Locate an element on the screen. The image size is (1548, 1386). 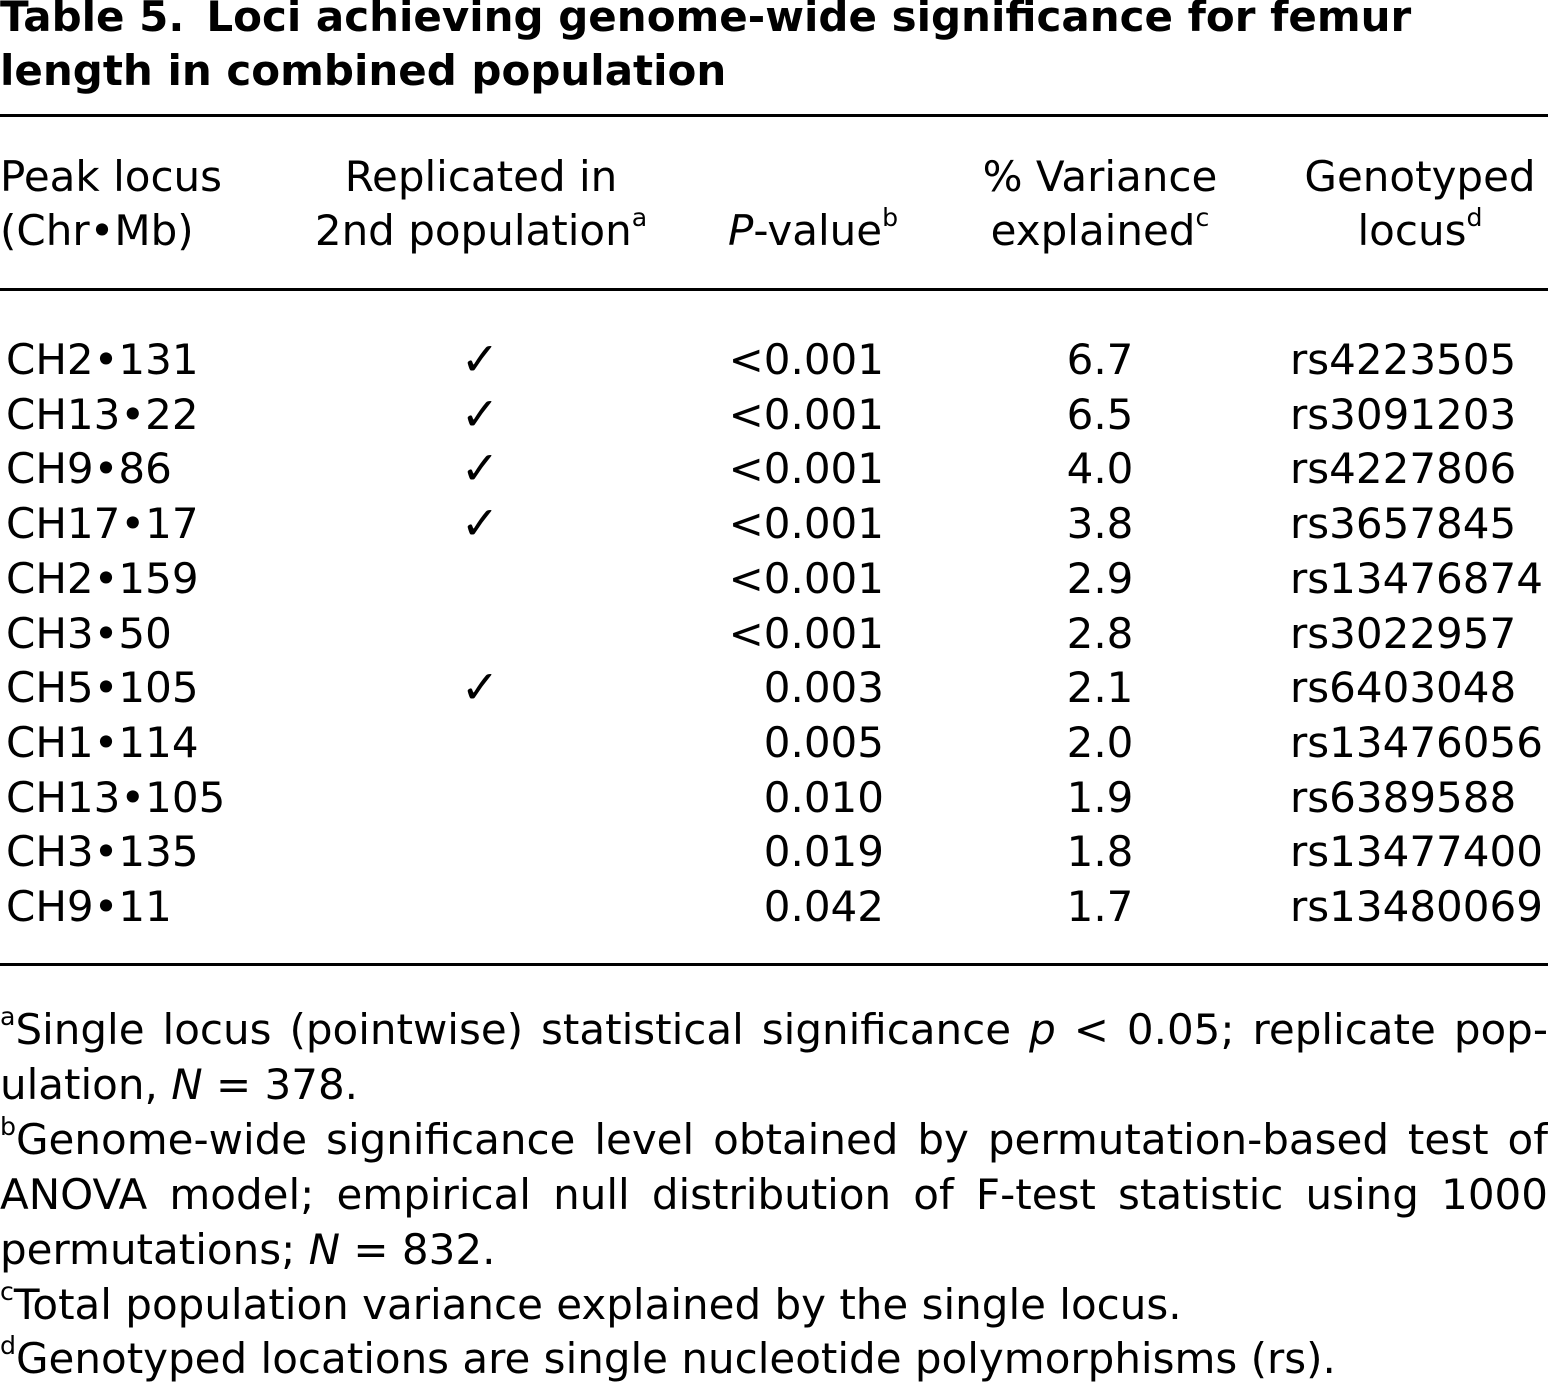
cell-genotyped-locus: rs13476056 is located at coordinates (1416, 742).